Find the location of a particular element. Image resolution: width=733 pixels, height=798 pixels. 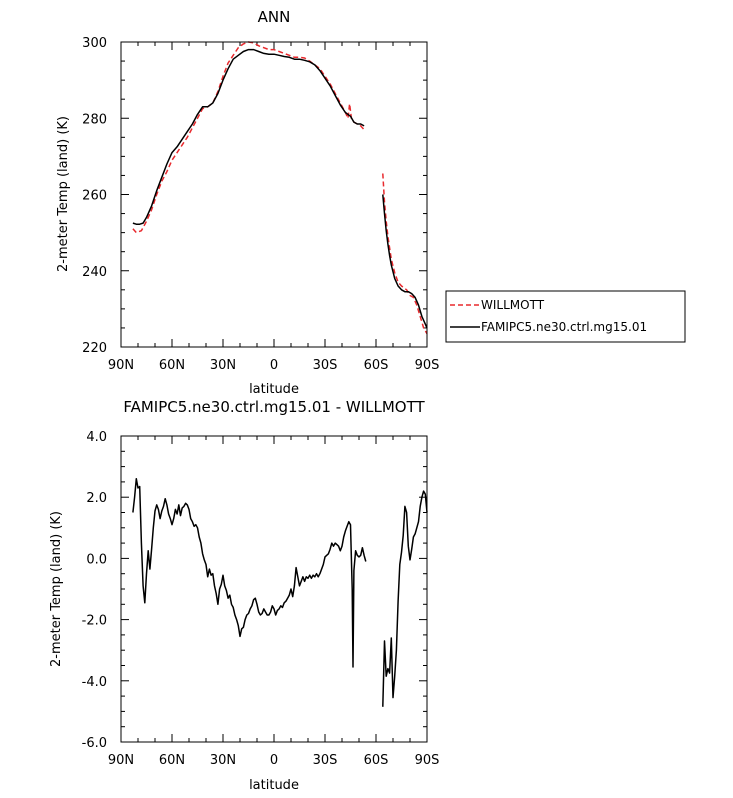

legend: WILLMOTT FAMIPC5.ne30.ctrl.mg15.01 is located at coordinates (565, 316).